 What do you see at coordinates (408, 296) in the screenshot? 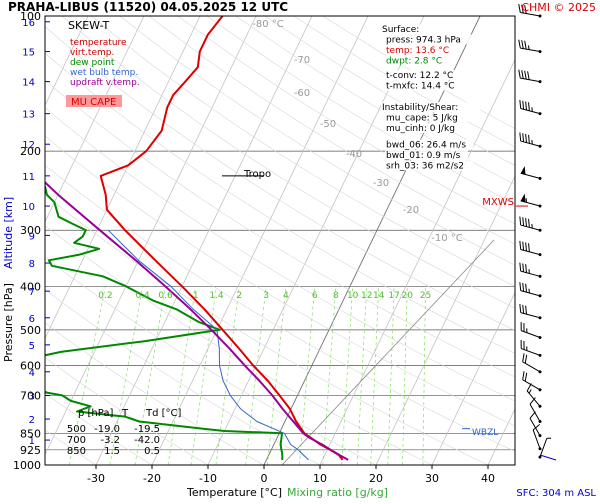
I see `mixing-ratio-label: 20` at bounding box center [408, 296].